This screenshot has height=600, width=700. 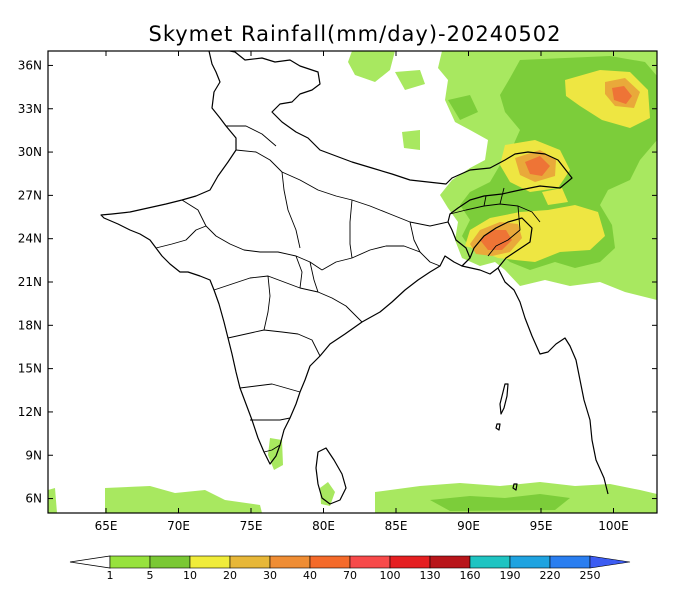 I want to click on lon-tick-label: 90E, so click(x=468, y=526).